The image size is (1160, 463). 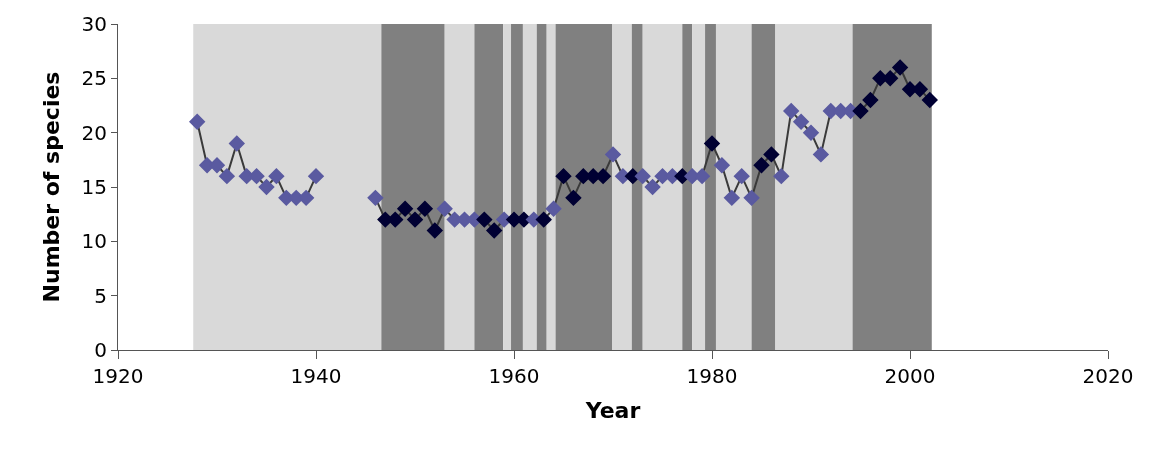 What do you see at coordinates (94, 187) in the screenshot?
I see `y-tick-label: 15` at bounding box center [94, 187].